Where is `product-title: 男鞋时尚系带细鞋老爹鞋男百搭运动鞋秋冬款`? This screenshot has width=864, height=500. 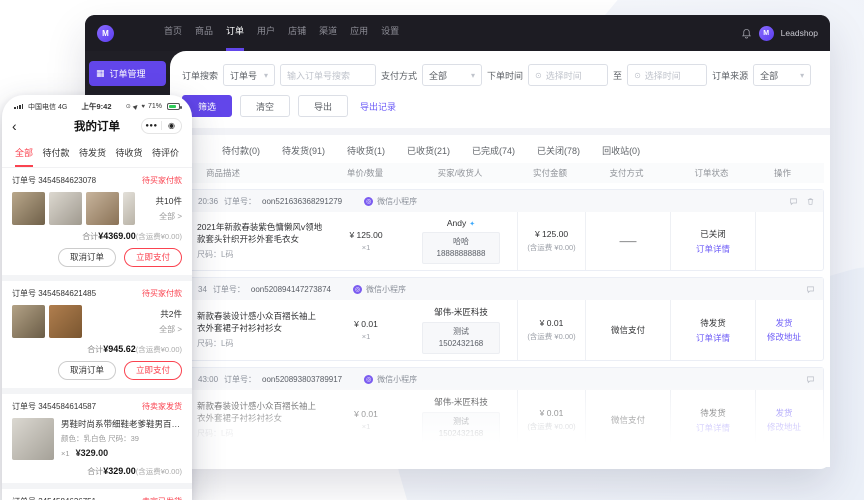
product-title: 男鞋时尚系带细鞋老爹鞋男百搭运动鞋秋冬款 is located at coordinates (121, 424).